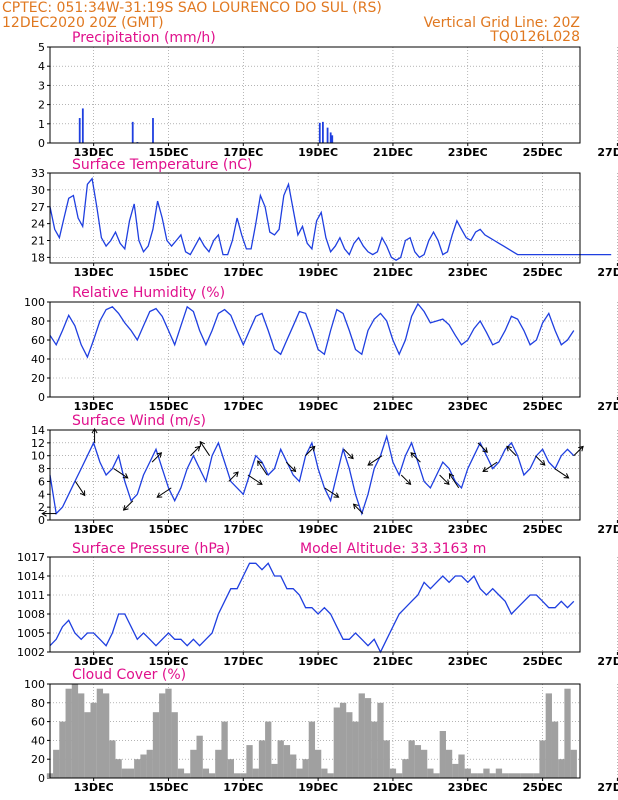  I want to click on x-tick-label: 27DEC, so click(607, 152).